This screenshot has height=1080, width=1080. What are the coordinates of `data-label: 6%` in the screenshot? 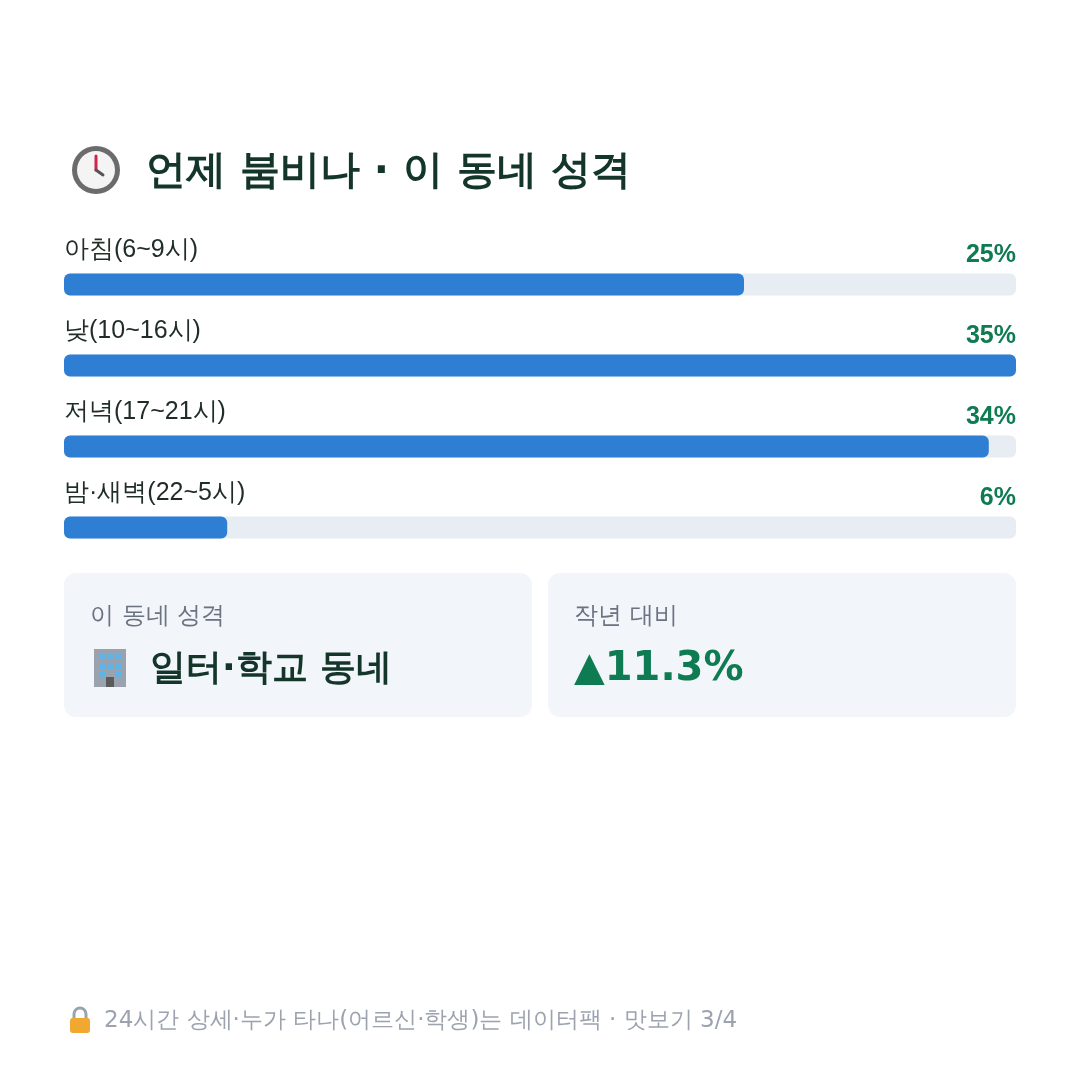 It's located at (997, 496).